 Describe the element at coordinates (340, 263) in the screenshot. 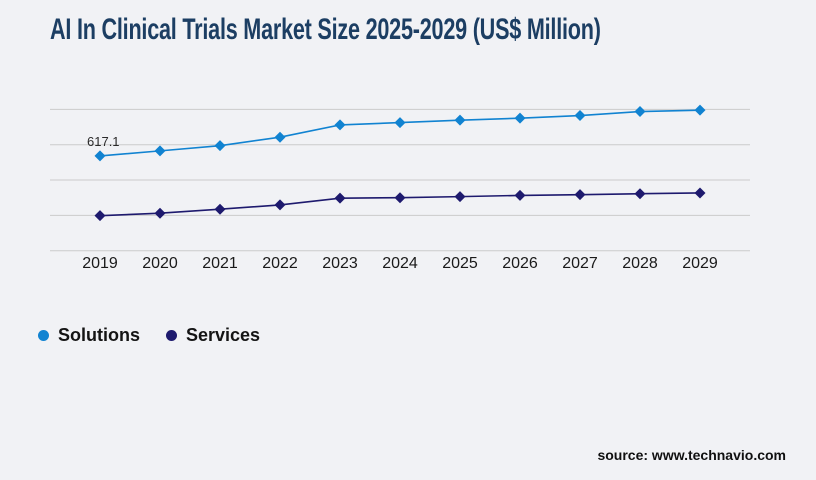

I see `x-tick-2023: 2023` at that location.